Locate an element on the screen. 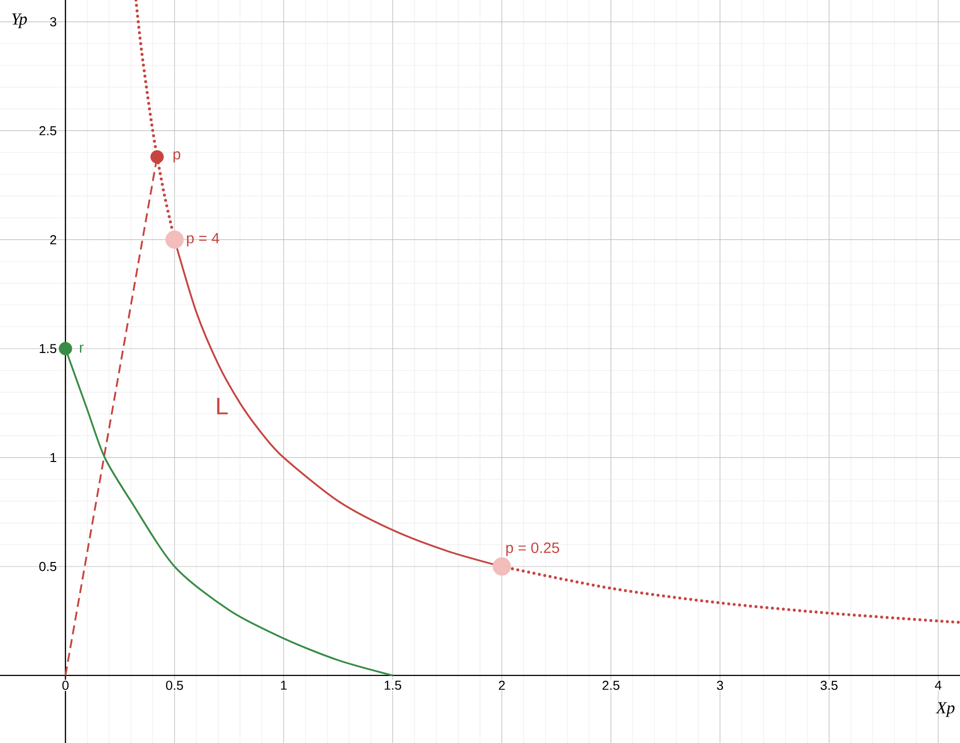 The width and height of the screenshot is (960, 743). y-tick-label: 0.5 is located at coordinates (47, 567).